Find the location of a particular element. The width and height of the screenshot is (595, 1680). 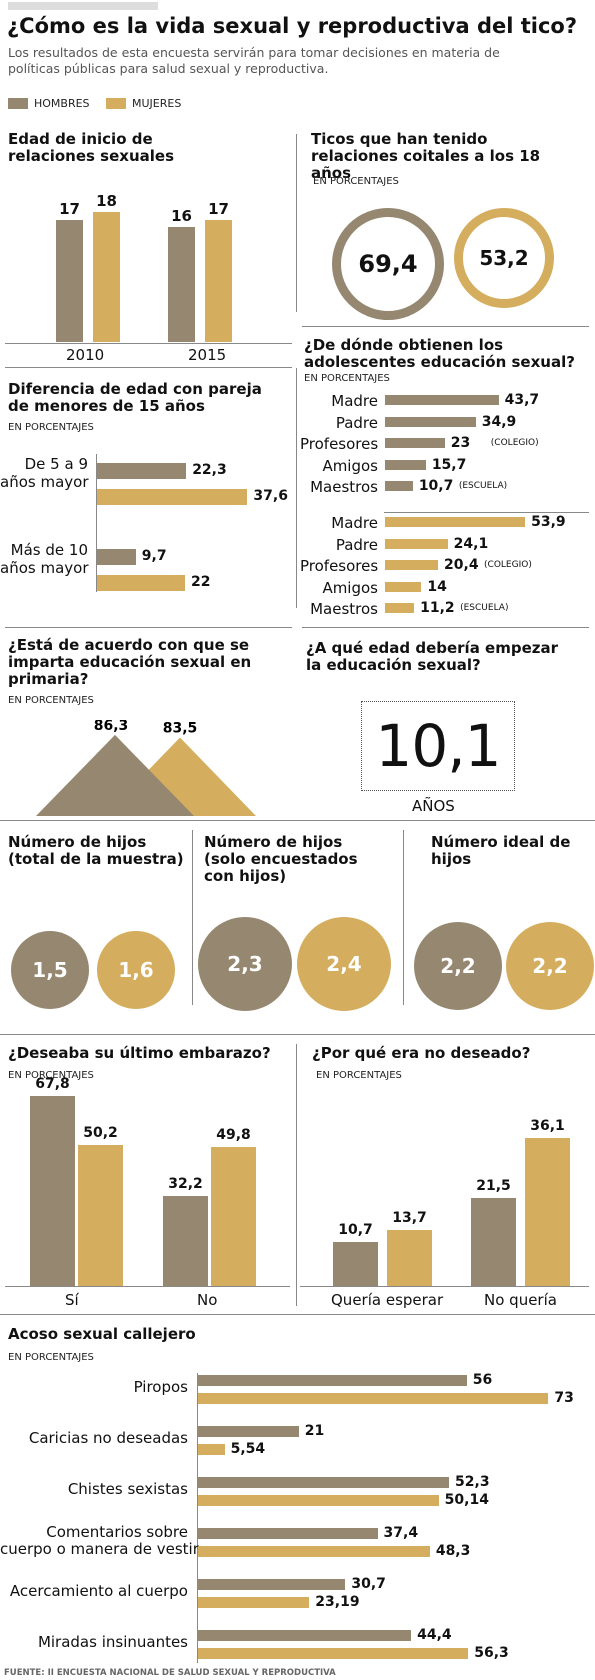

educacion-bar-amigos-men is located at coordinates (405, 464).